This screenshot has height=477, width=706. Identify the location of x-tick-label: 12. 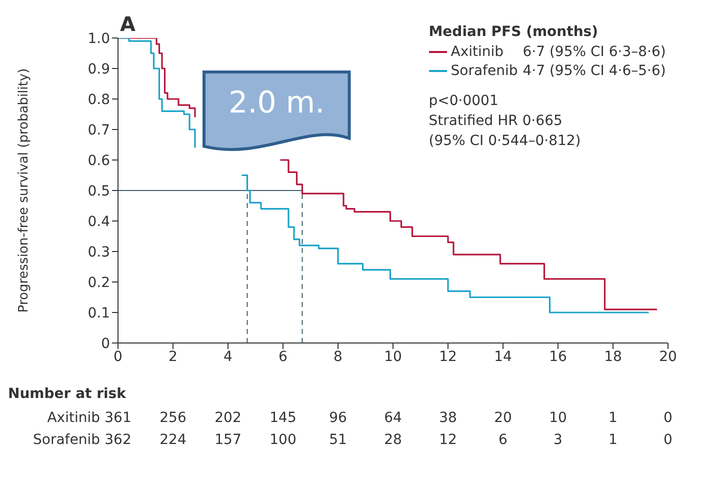
(448, 356).